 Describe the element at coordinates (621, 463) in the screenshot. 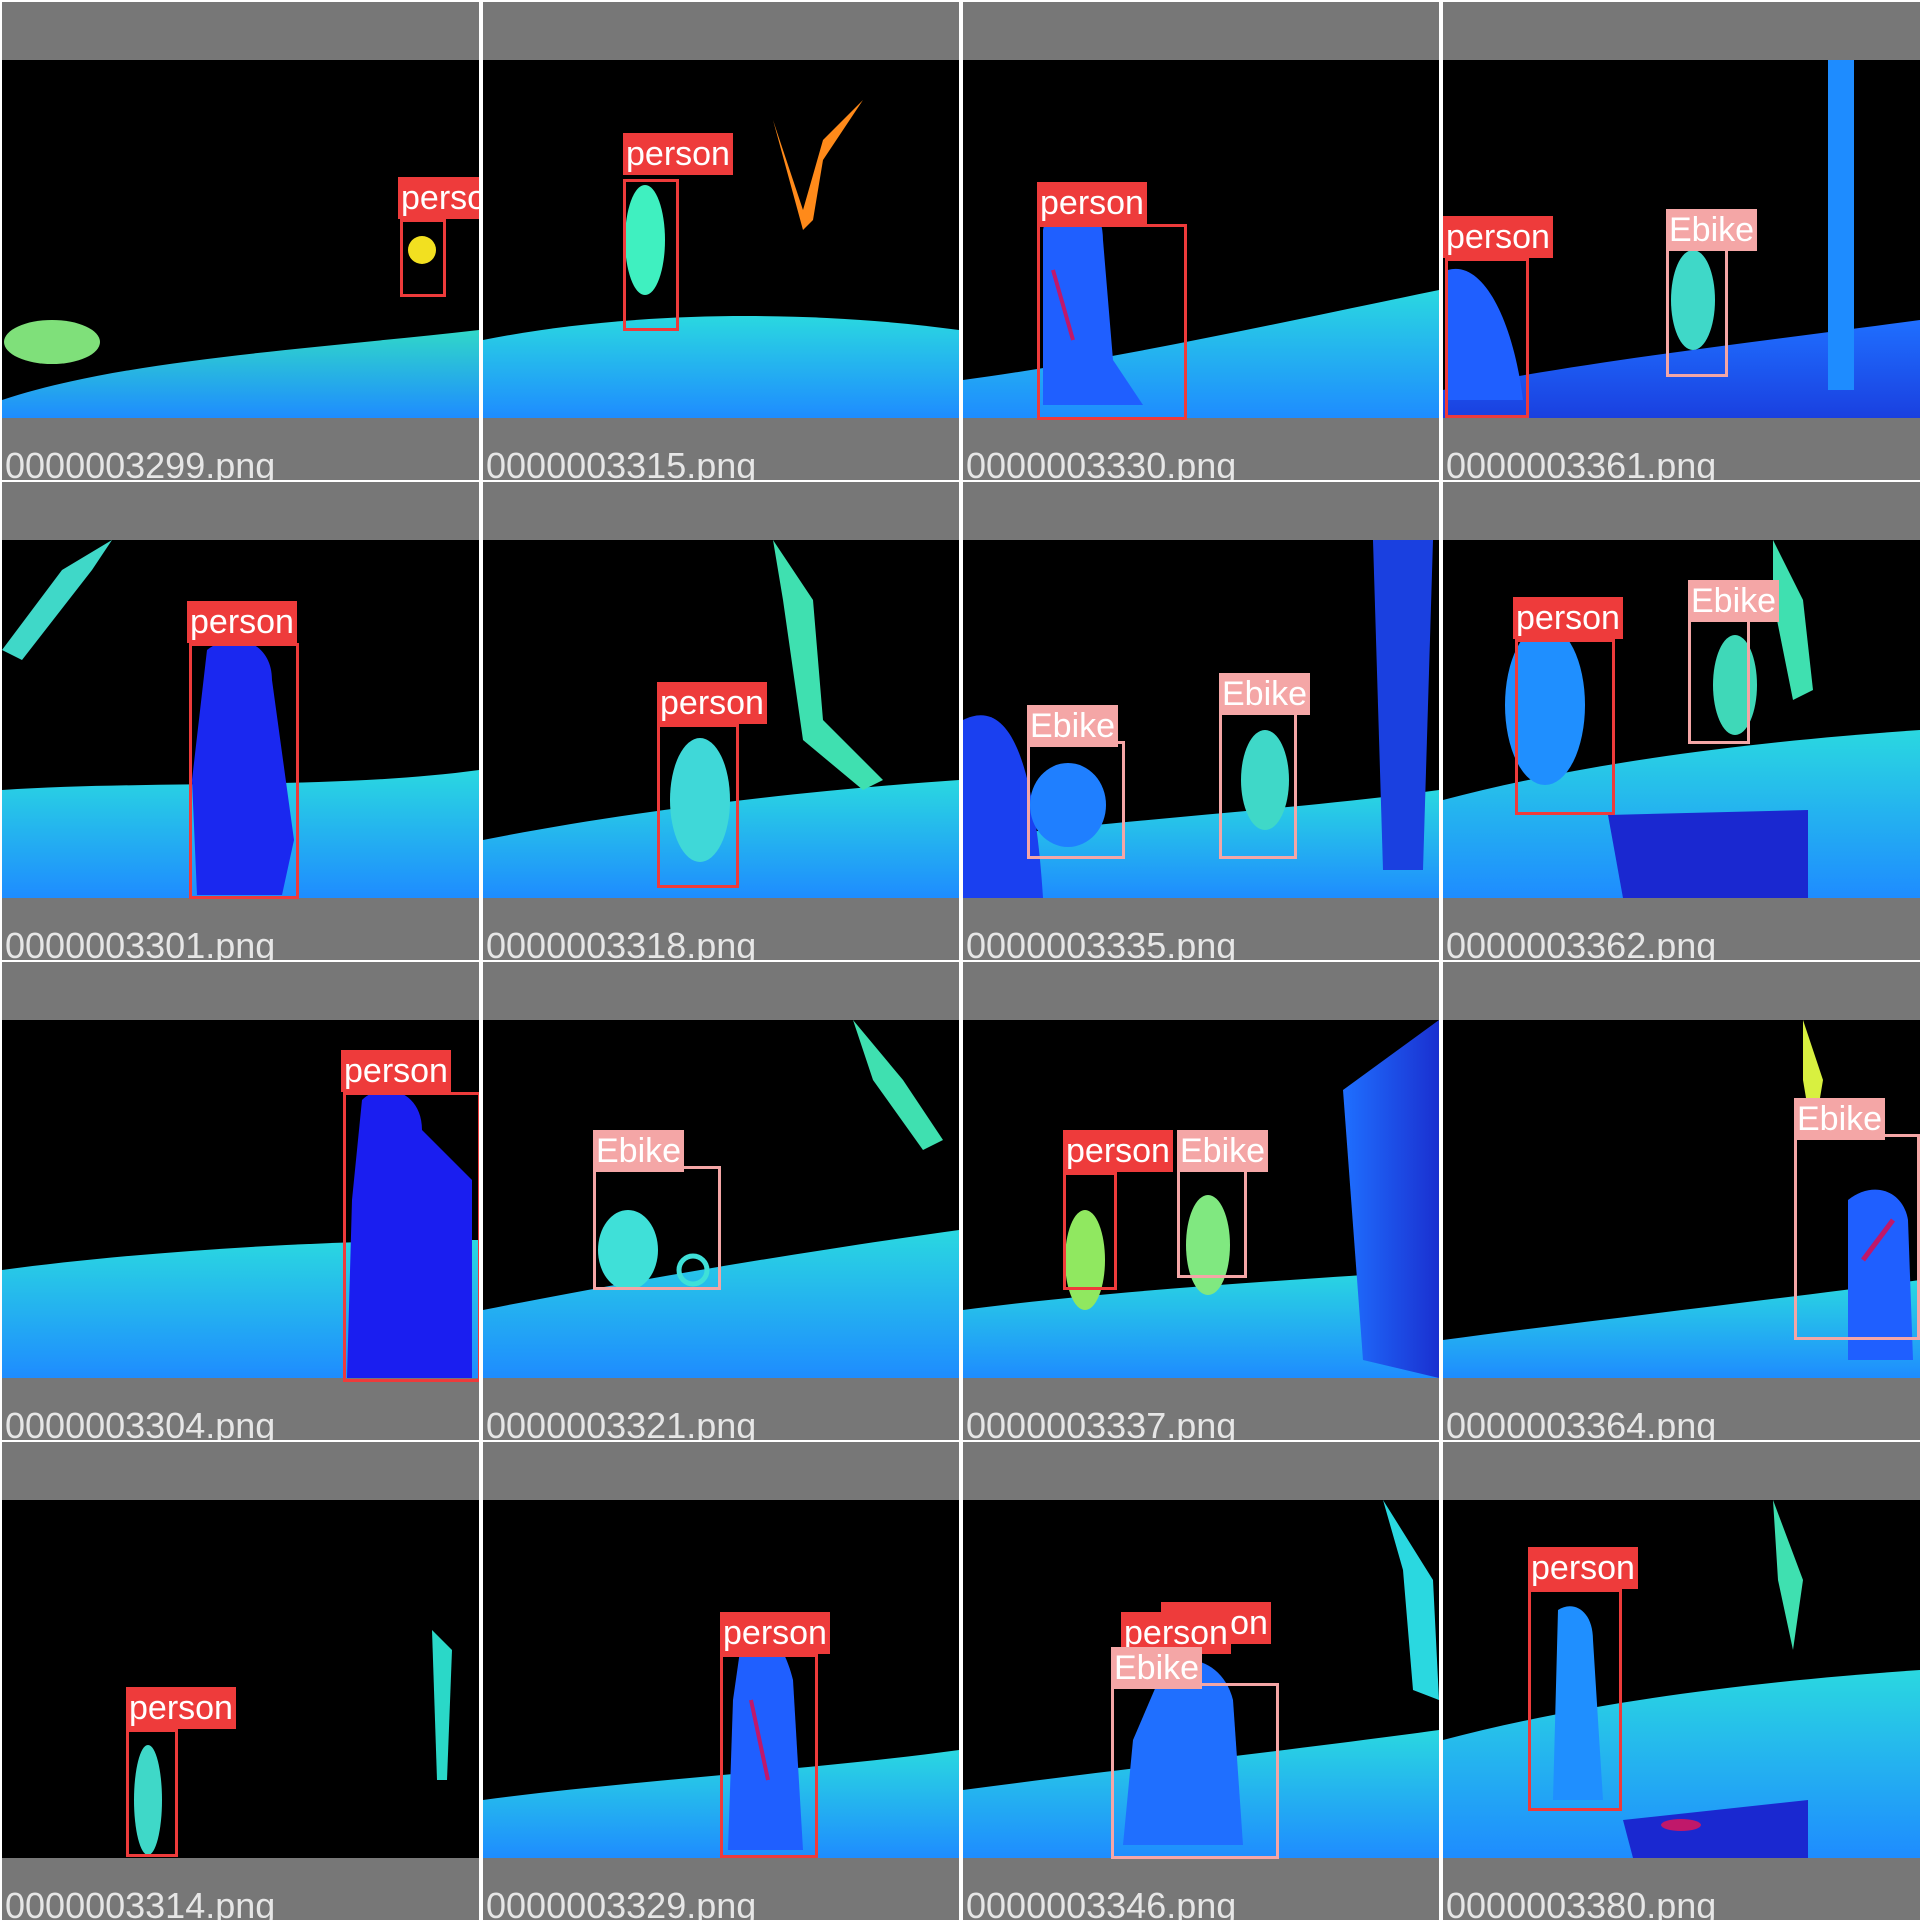

I see `tile-filename: 0000003315.png` at that location.